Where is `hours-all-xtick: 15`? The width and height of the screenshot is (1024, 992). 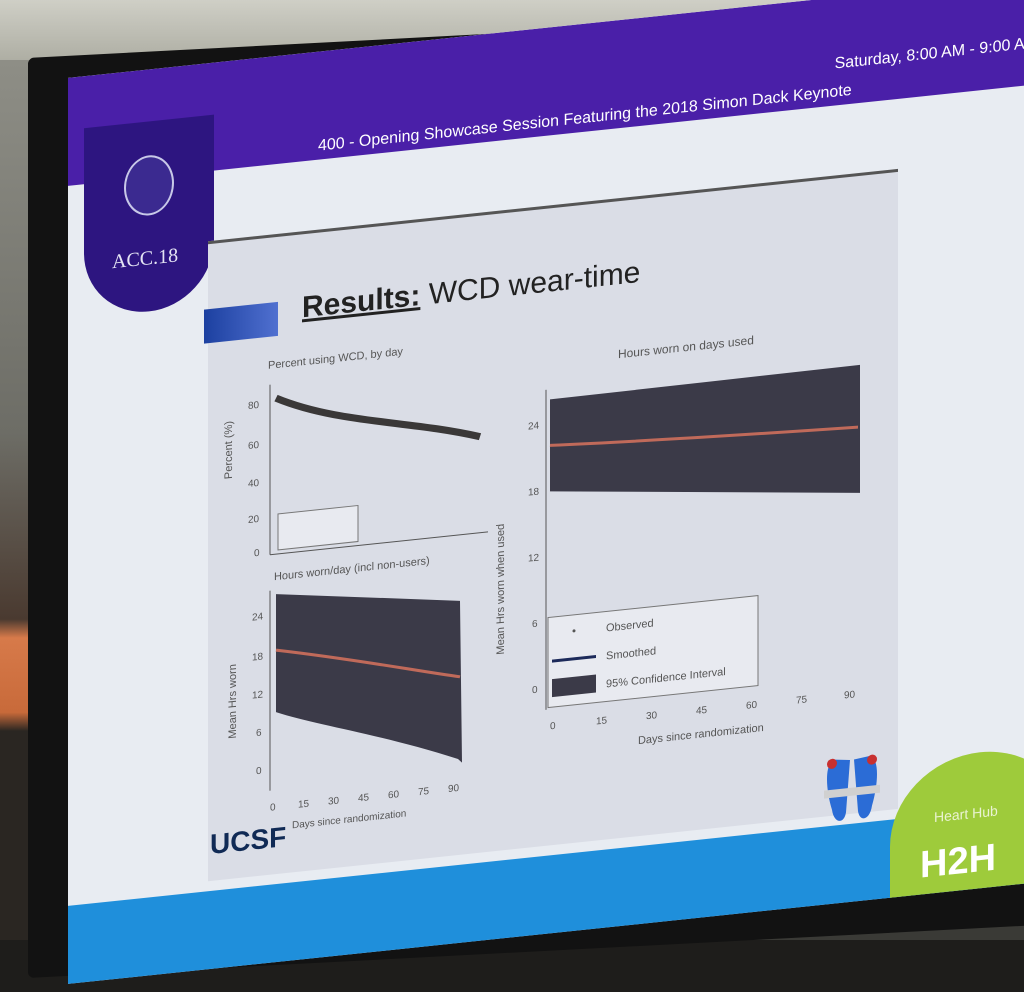
hours-all-xtick: 15 is located at coordinates (304, 805).